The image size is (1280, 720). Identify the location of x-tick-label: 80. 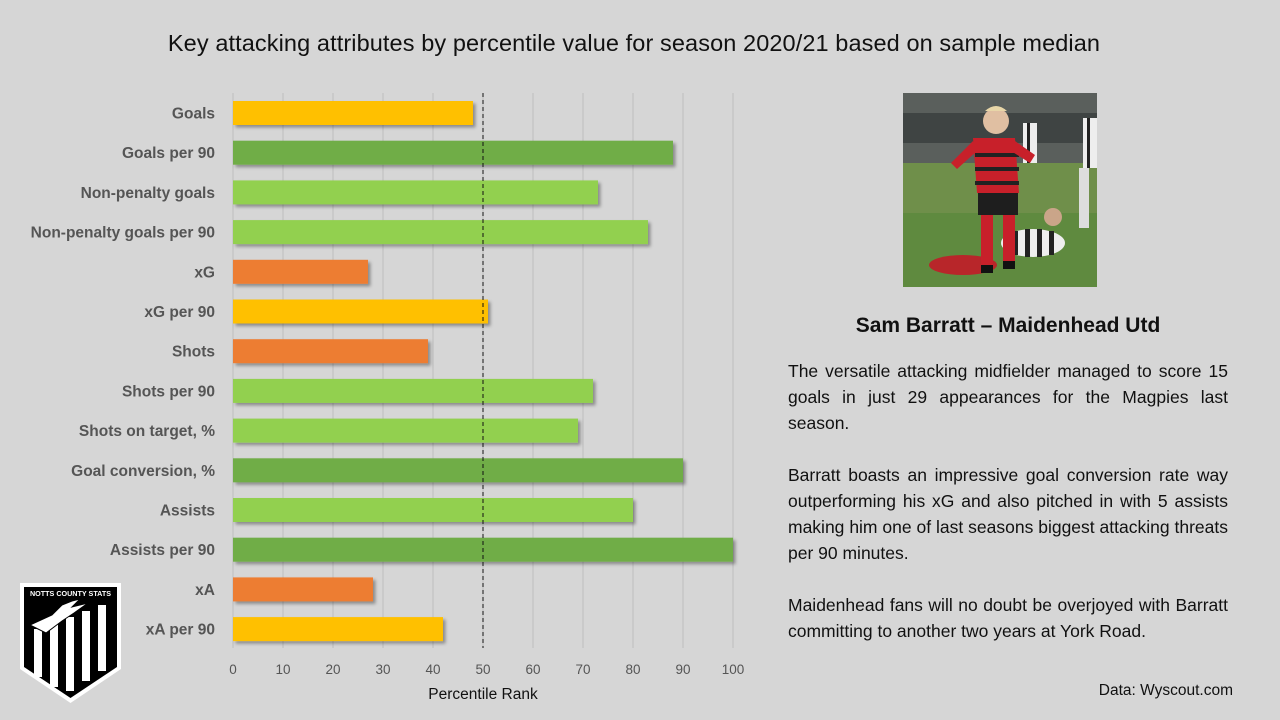
(632, 669).